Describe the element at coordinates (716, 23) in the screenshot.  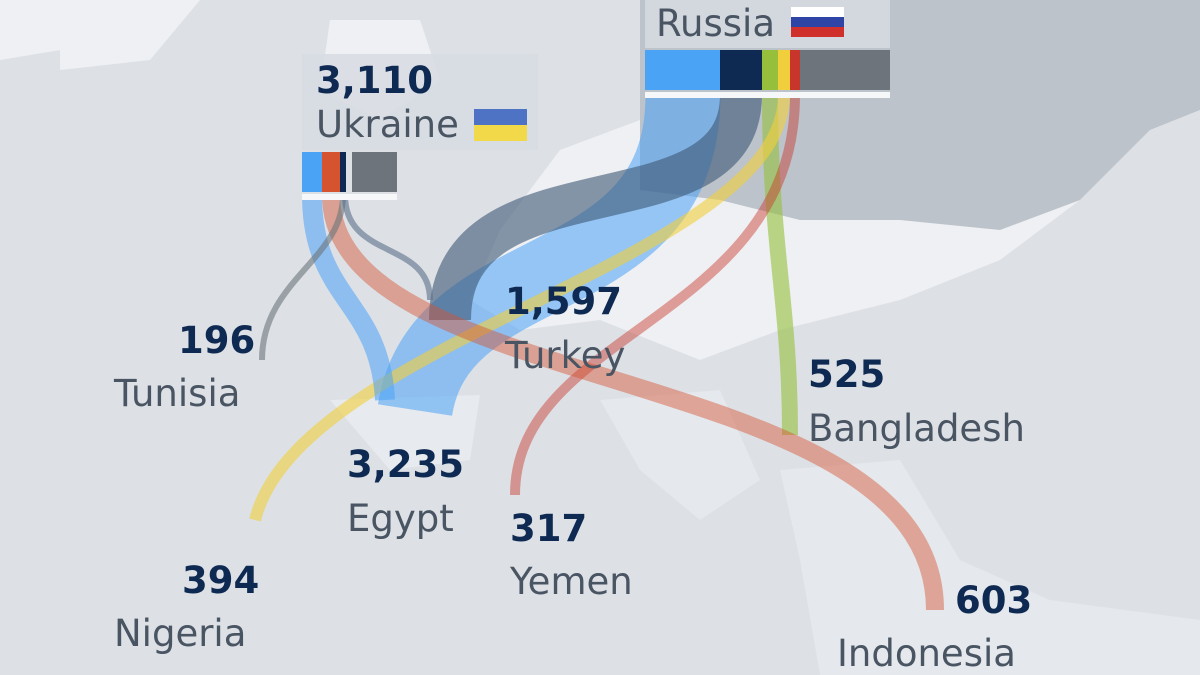
I see `exporter-name-russia: Russia` at that location.